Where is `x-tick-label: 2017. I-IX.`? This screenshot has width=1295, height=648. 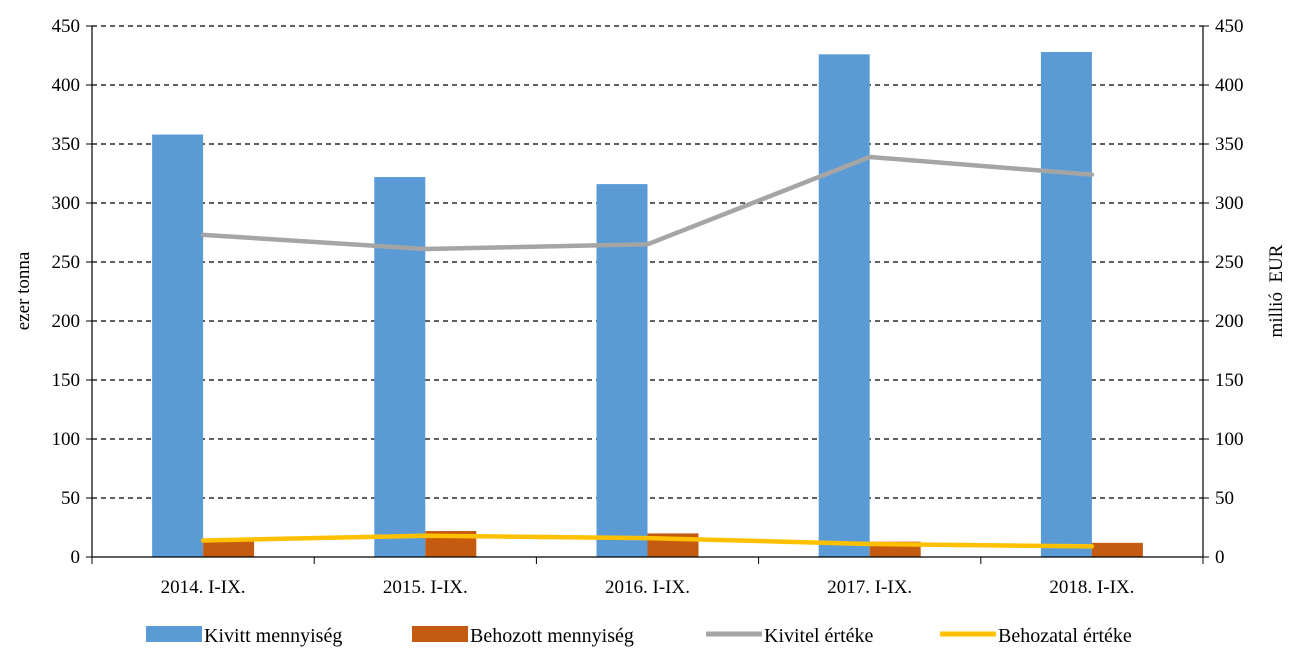 x-tick-label: 2017. I-IX. is located at coordinates (869, 587).